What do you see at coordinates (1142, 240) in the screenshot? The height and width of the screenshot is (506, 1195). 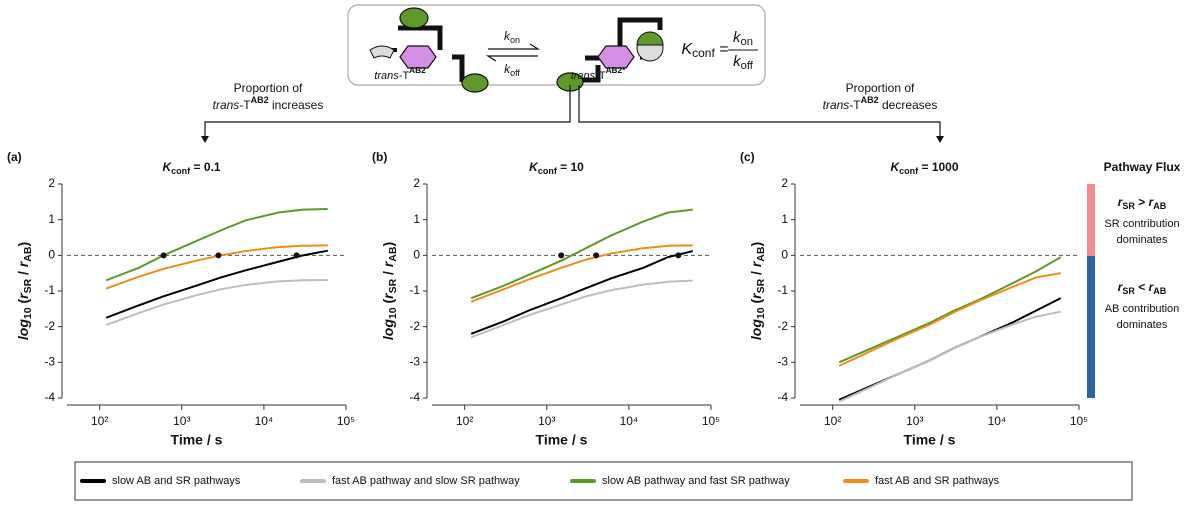 I see `flux-note: dominates` at bounding box center [1142, 240].